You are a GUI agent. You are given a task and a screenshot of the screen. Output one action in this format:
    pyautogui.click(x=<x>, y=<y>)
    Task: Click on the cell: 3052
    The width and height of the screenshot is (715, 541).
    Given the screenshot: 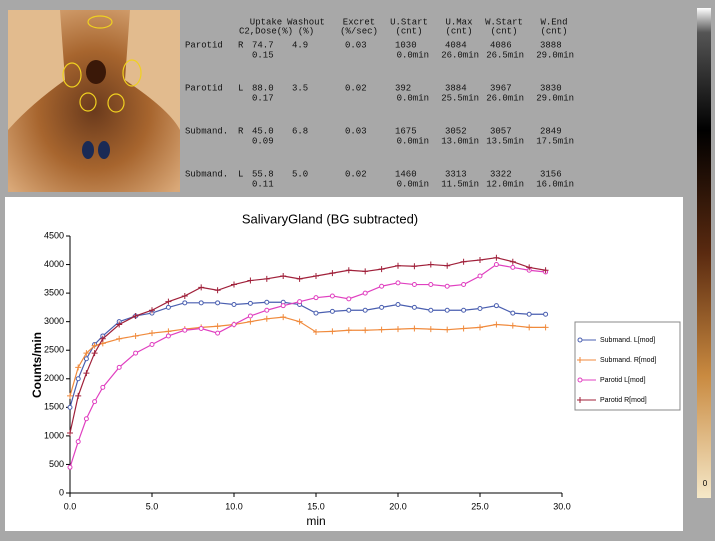 What is the action you would take?
    pyautogui.click(x=456, y=131)
    